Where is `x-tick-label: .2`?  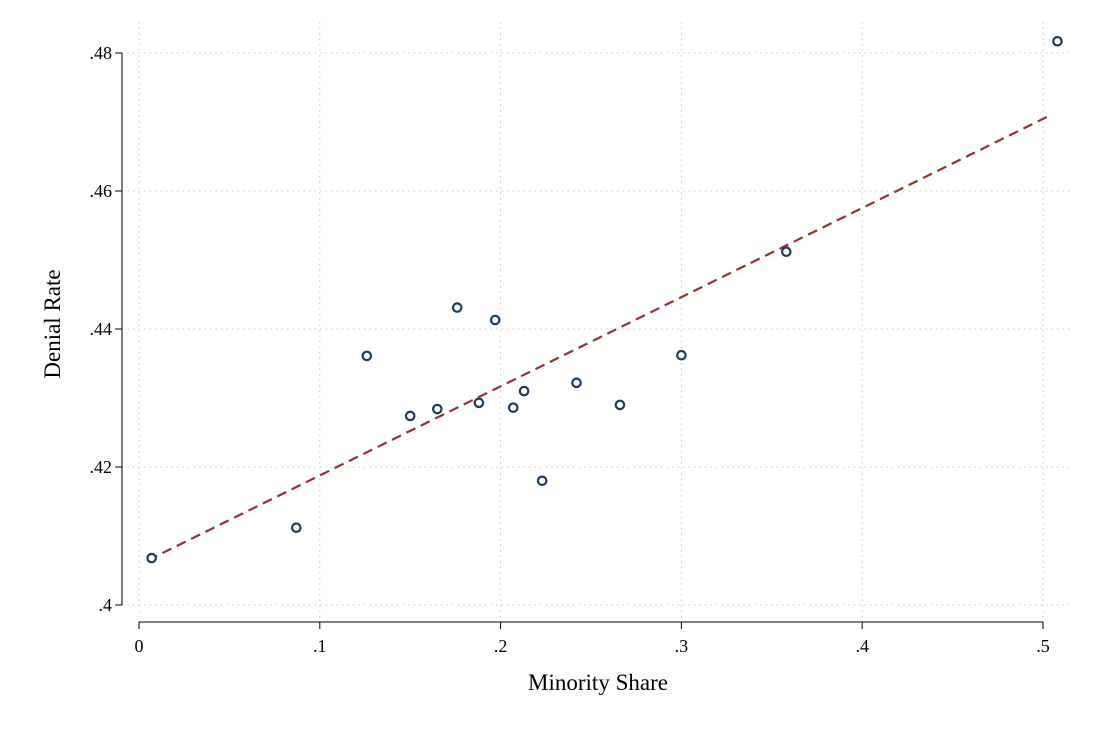 x-tick-label: .2 is located at coordinates (501, 646).